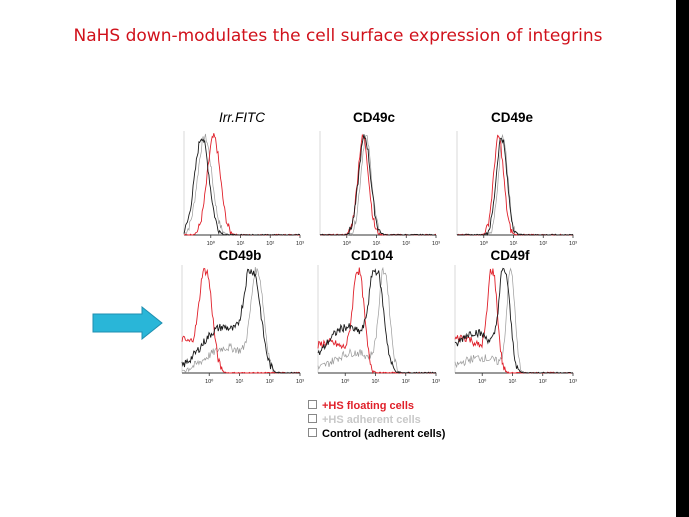  What do you see at coordinates (368, 406) in the screenshot?
I see `legend-label: +HS floating cells` at bounding box center [368, 406].